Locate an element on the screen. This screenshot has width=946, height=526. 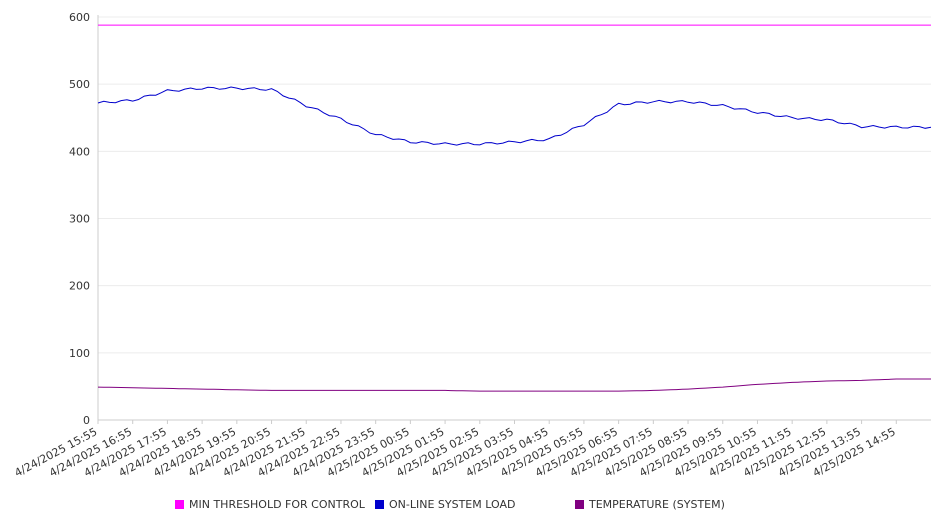
legend-item-min-threshold: MIN THRESHOLD FOR CONTROL is located at coordinates (270, 504).